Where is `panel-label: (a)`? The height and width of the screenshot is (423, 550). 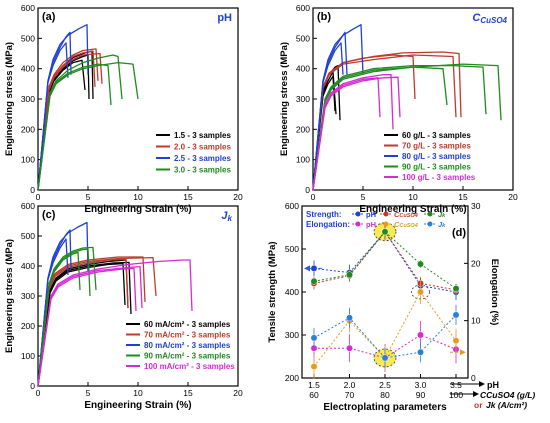 panel-label: (a) is located at coordinates (49, 17).